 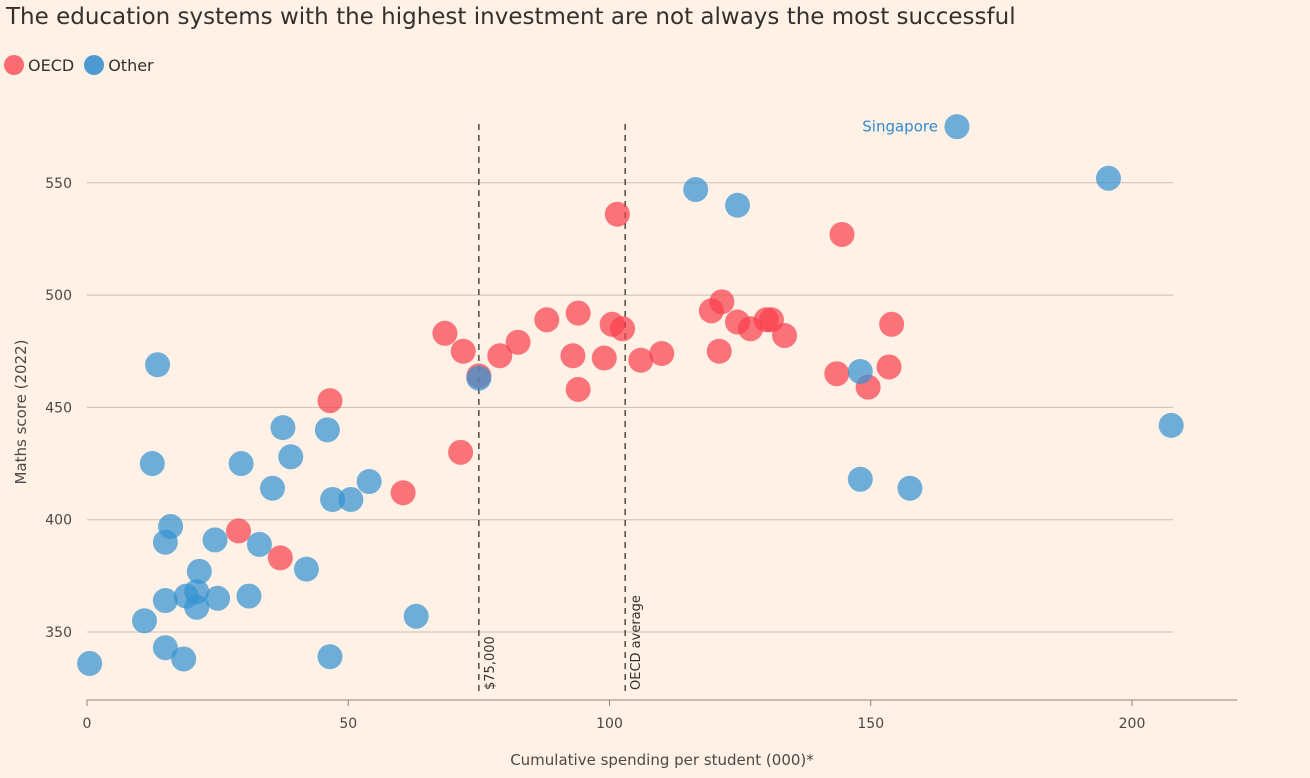 What do you see at coordinates (561, 408) in the screenshot?
I see `reference-lines: $75,000 OECD average` at bounding box center [561, 408].